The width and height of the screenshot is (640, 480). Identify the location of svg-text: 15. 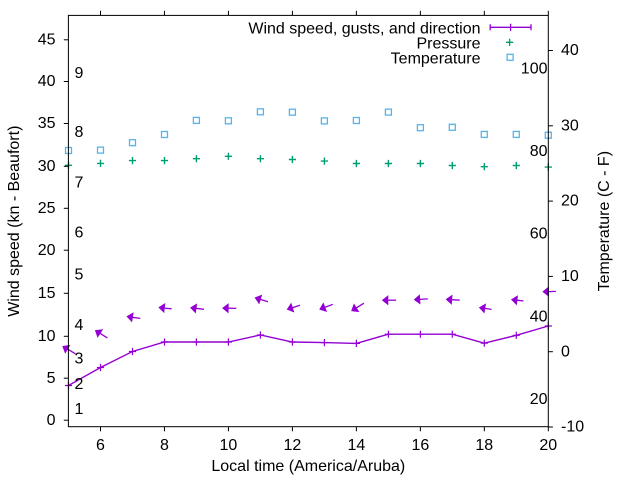
(47, 293).